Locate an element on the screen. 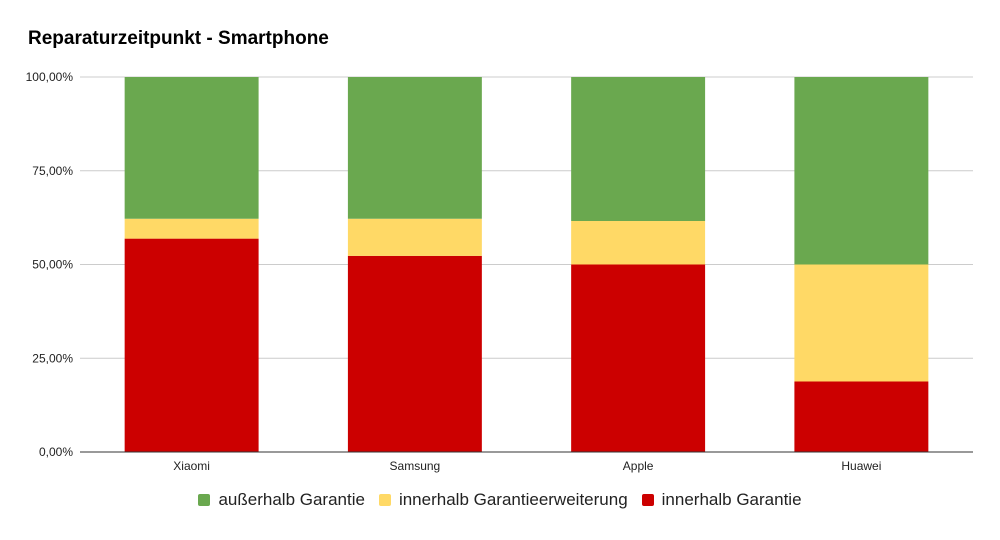 This screenshot has width=1000, height=540. y-tick-label: 0,00% is located at coordinates (56, 452).